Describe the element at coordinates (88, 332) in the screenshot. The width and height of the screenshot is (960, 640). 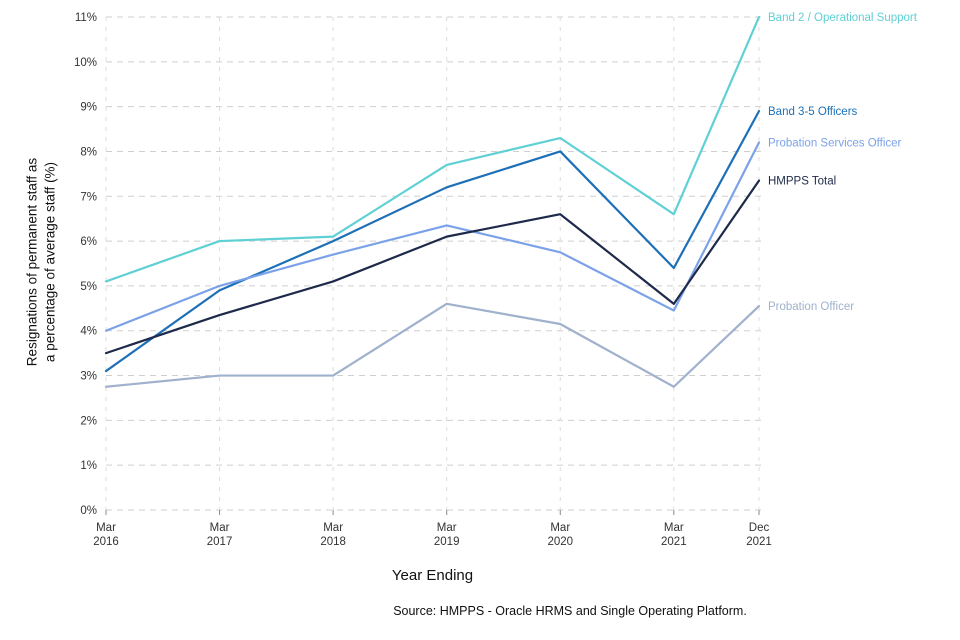
I see `y-tick-label: 4%` at that location.